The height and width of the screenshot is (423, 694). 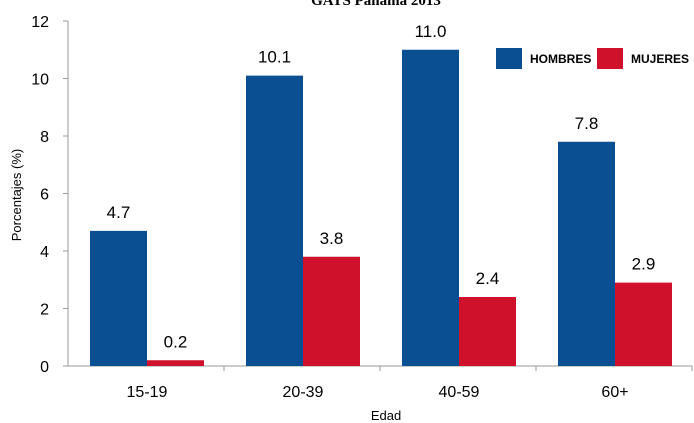 What do you see at coordinates (386, 415) in the screenshot?
I see `x-axis-title: Edad` at bounding box center [386, 415].